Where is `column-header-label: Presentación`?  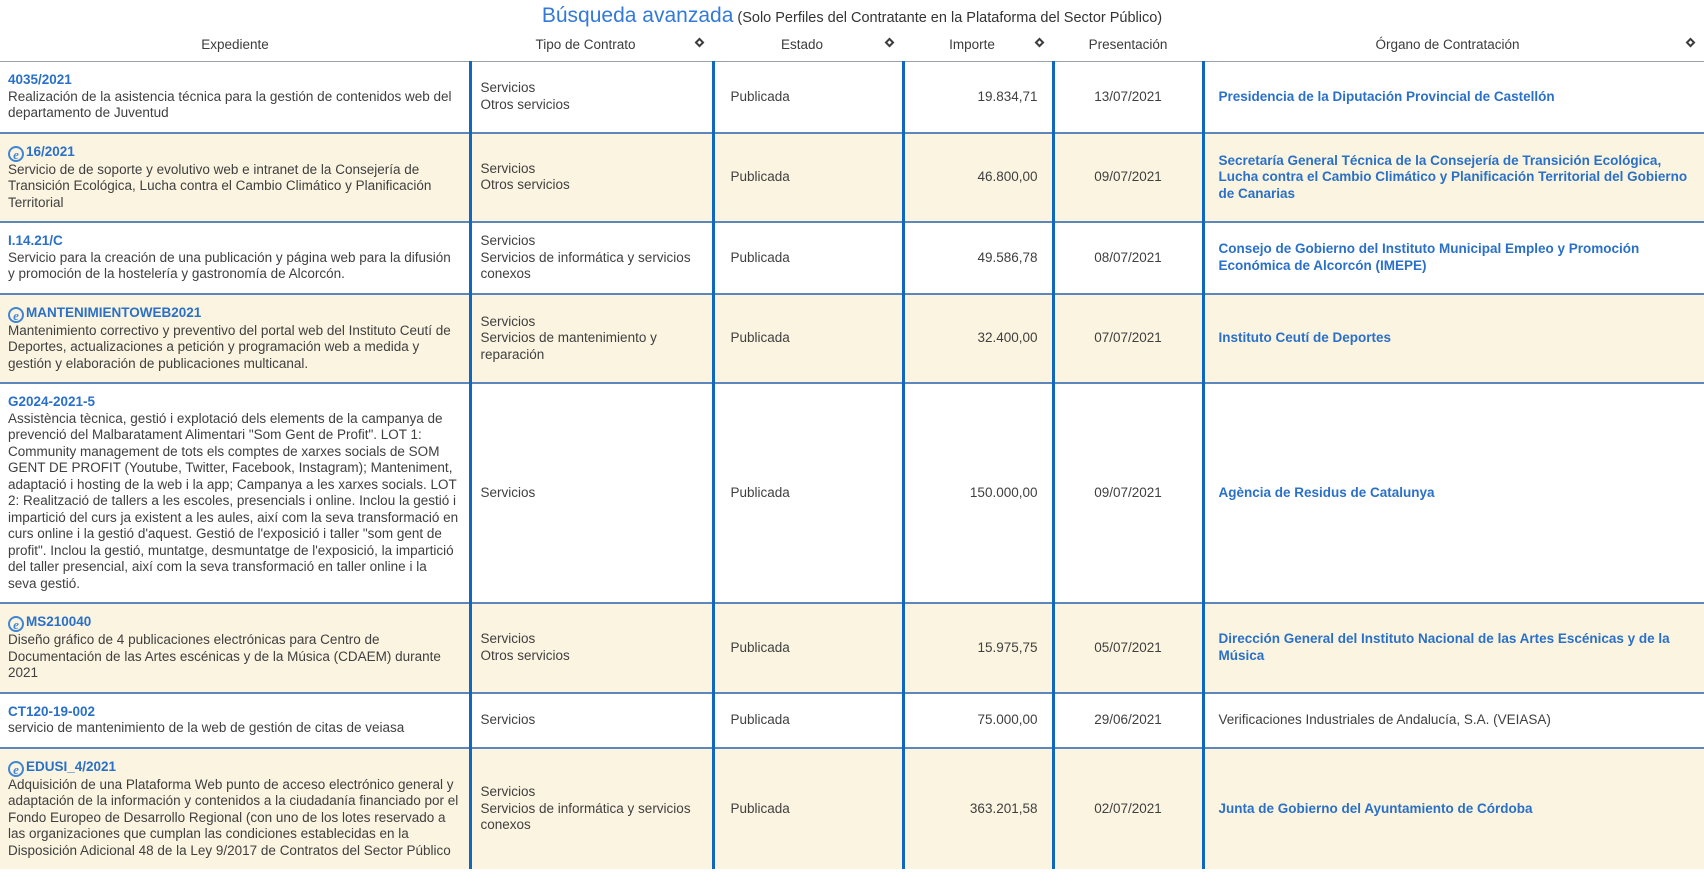 column-header-label: Presentación is located at coordinates (1128, 44).